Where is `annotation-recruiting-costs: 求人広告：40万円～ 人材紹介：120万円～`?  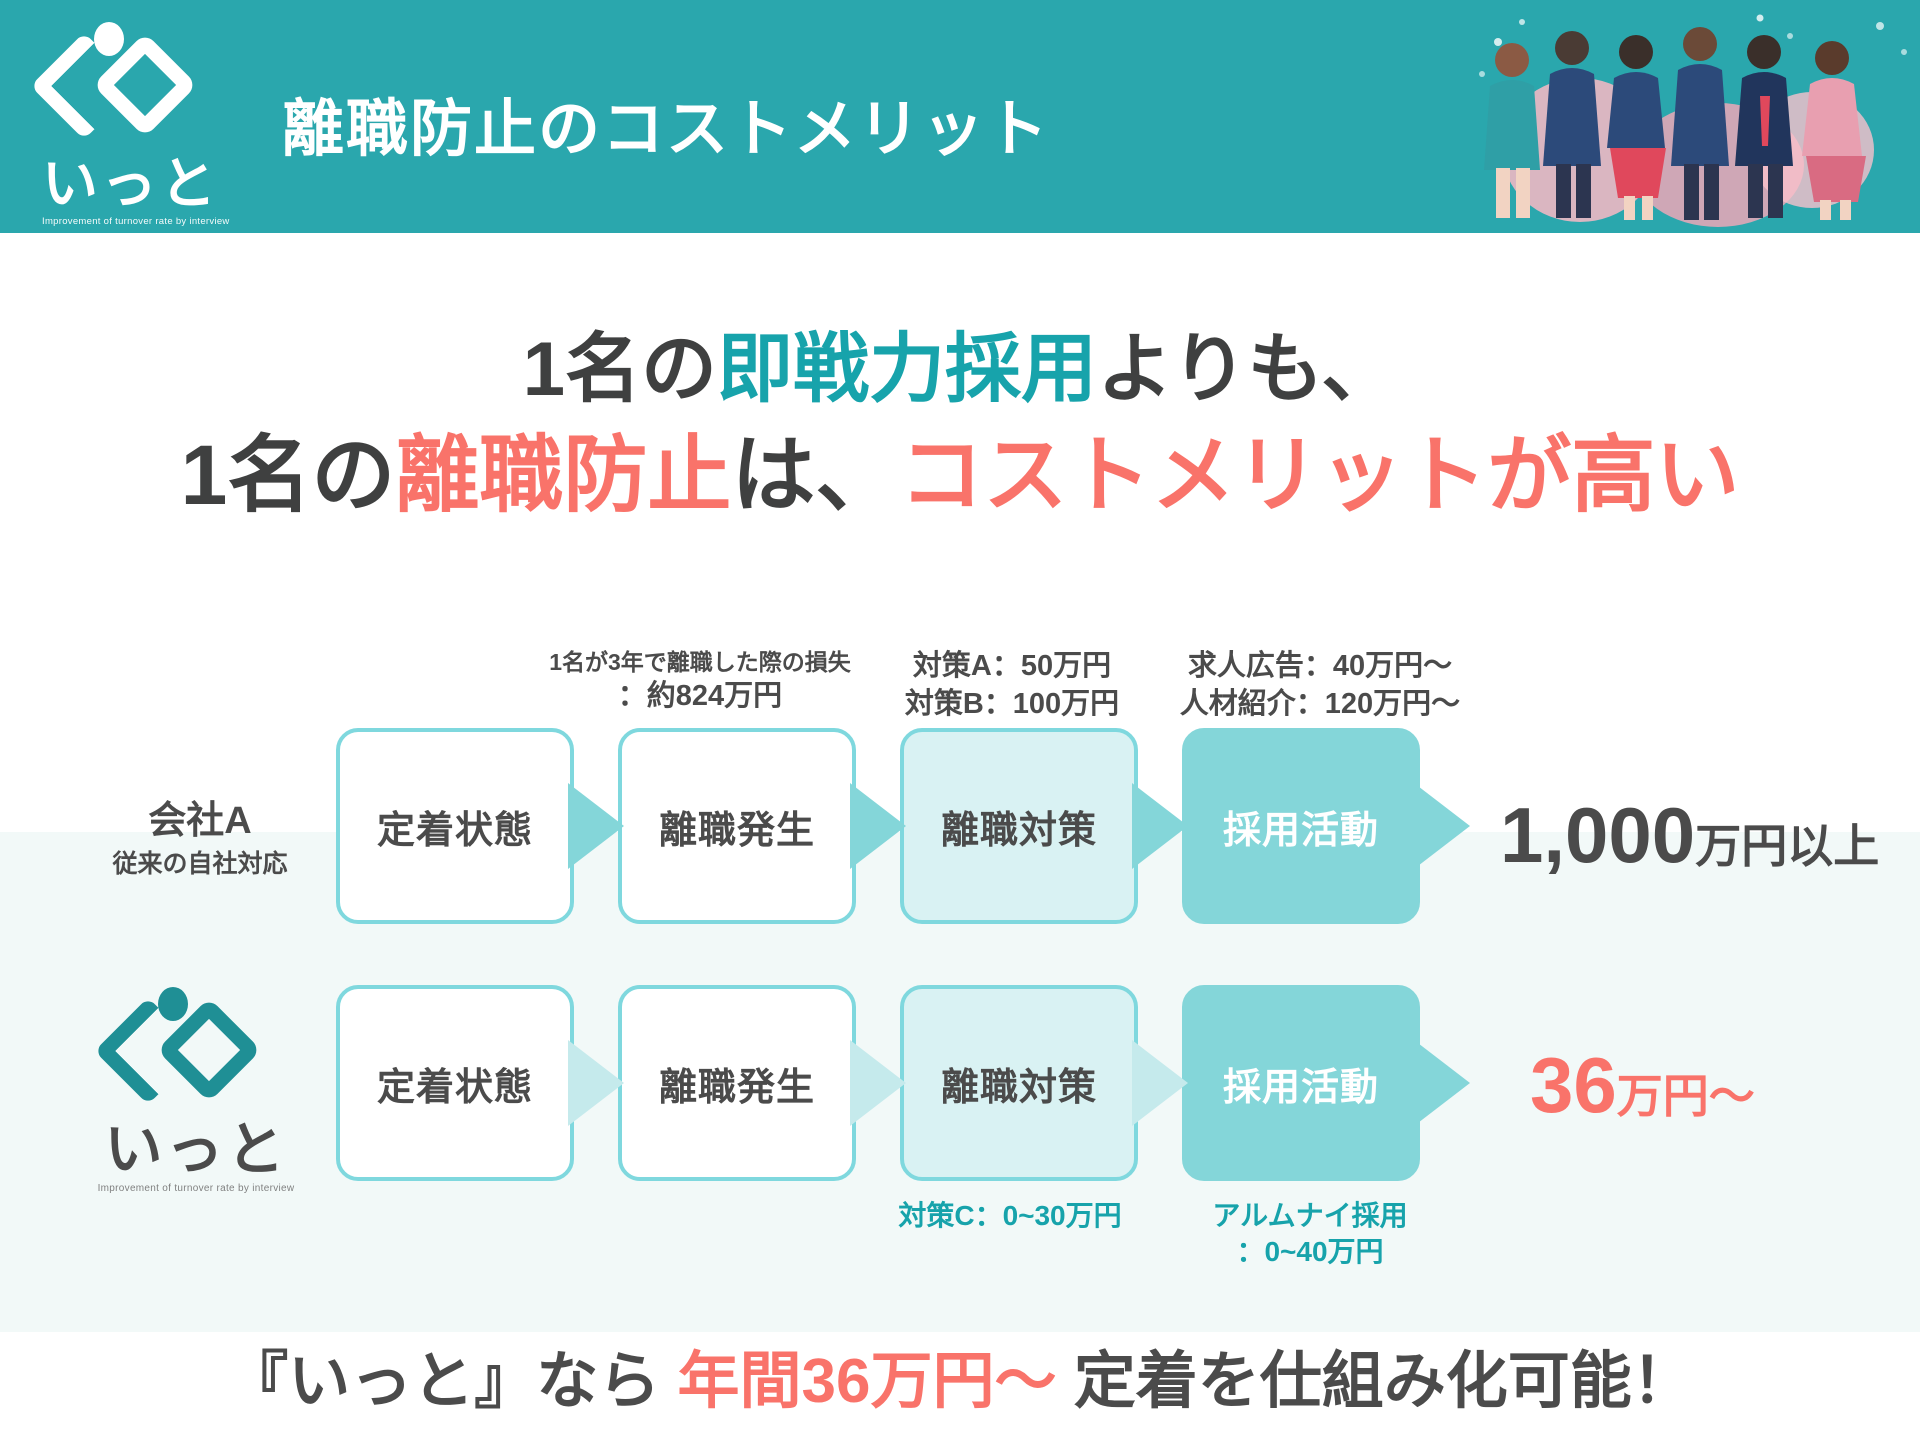
annotation-recruiting-costs: 求人広告：40万円～ 人材紹介：120万円～ is located at coordinates (1320, 685).